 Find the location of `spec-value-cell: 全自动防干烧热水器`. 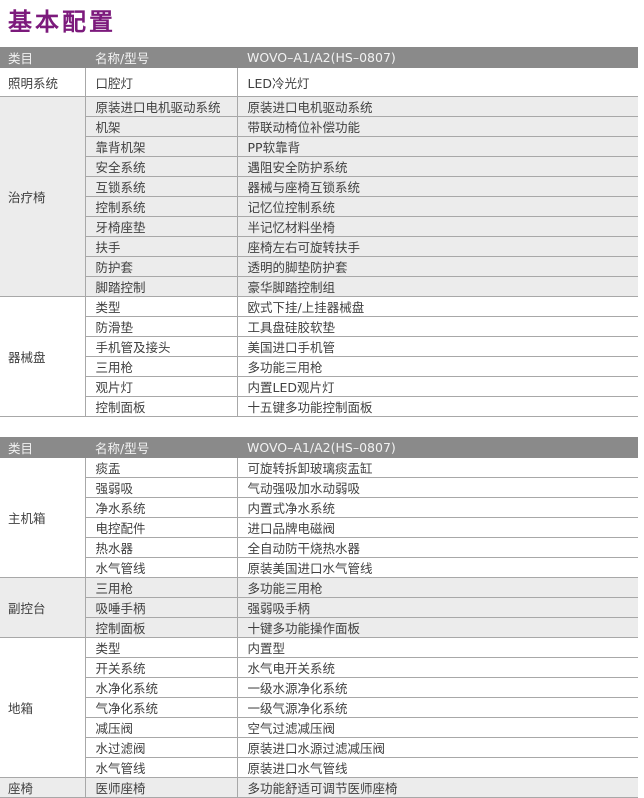

spec-value-cell: 全自动防干烧热水器 is located at coordinates (437, 547).